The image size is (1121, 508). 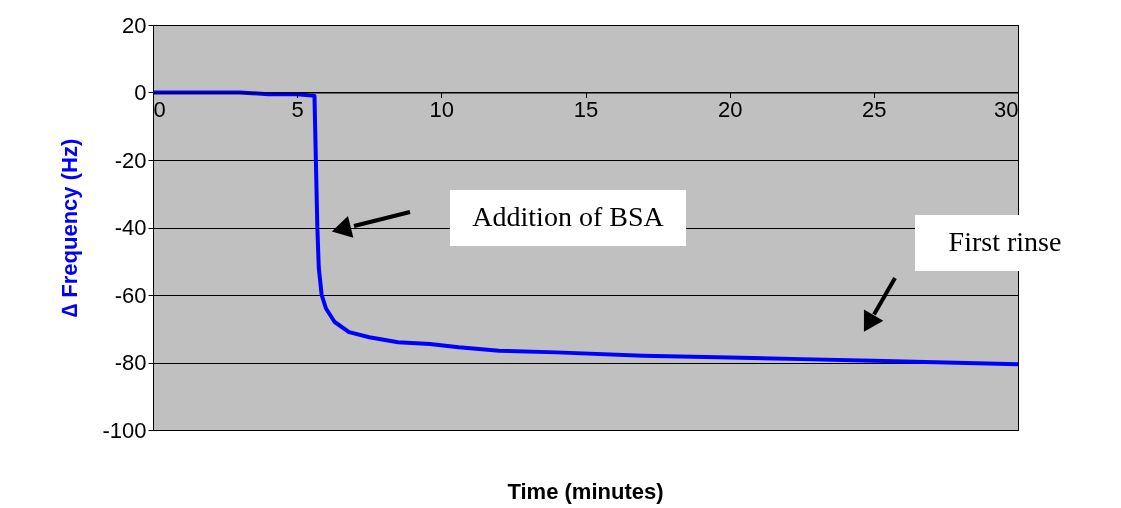 What do you see at coordinates (140, 92) in the screenshot?
I see `y-tick-label: 0` at bounding box center [140, 92].